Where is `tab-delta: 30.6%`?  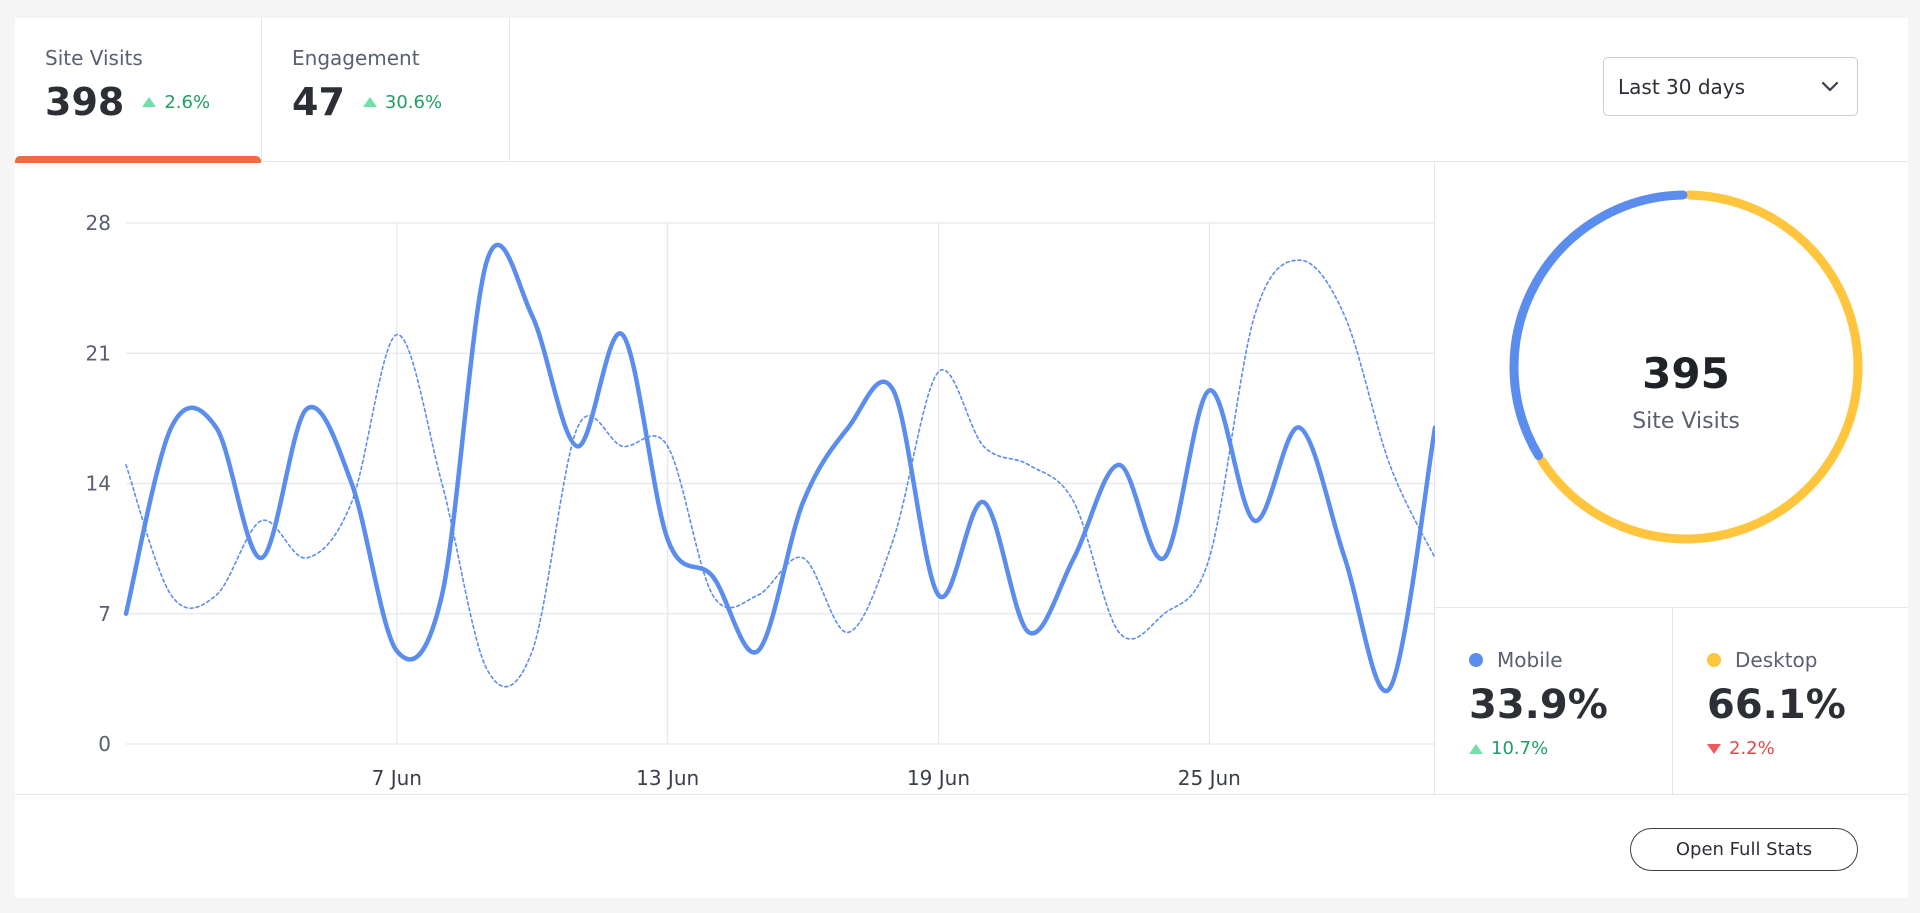
tab-delta: 30.6% is located at coordinates (402, 102).